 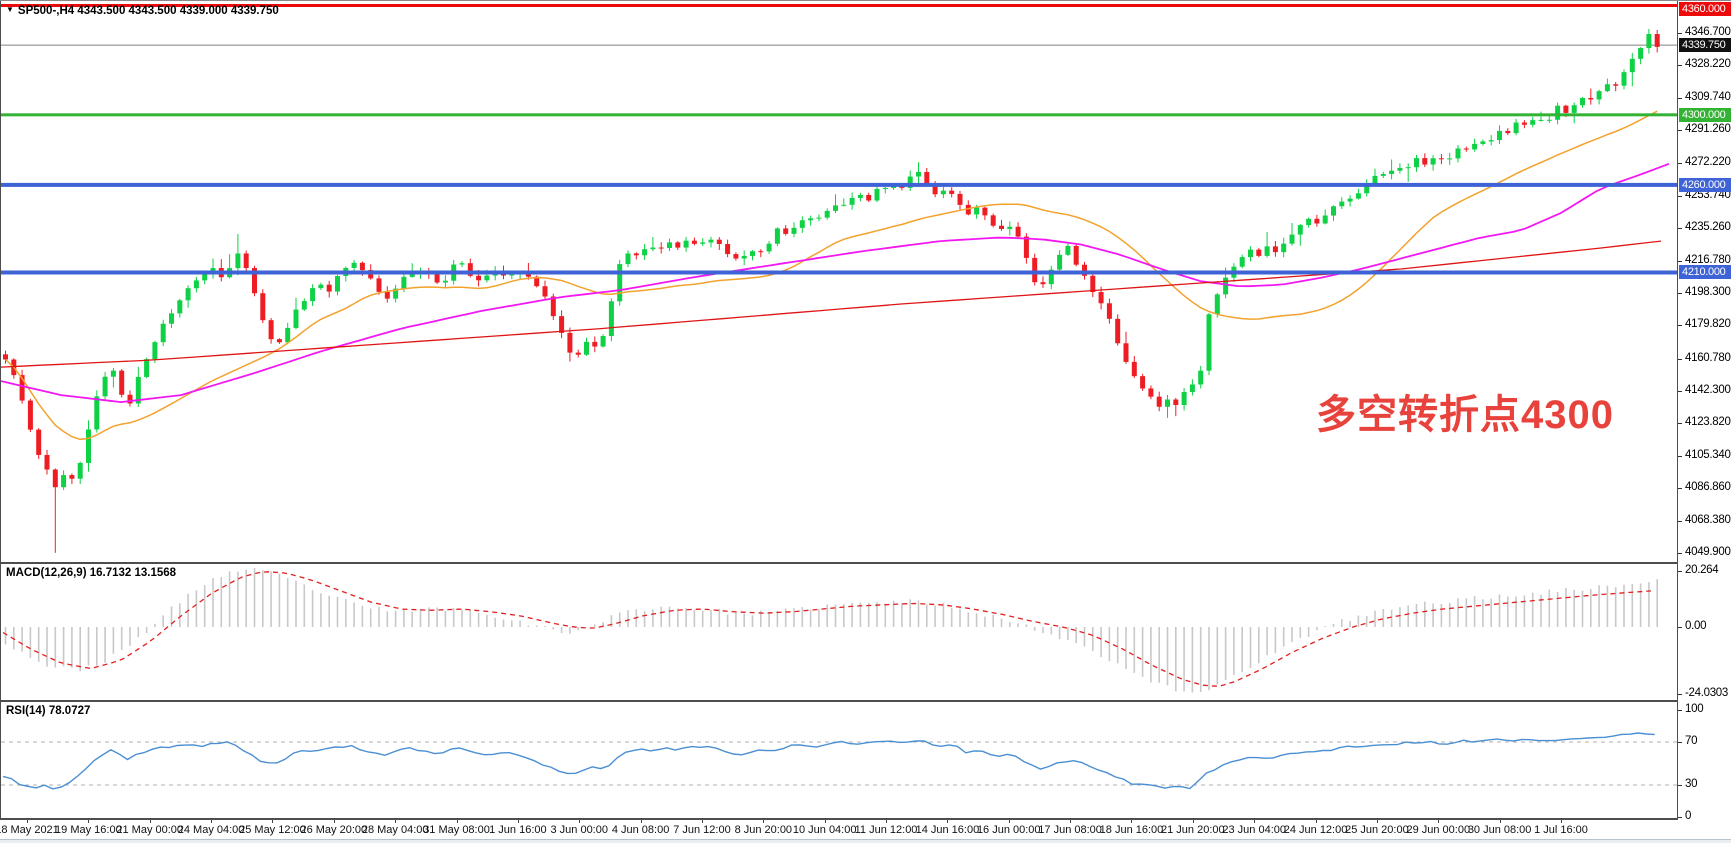 What do you see at coordinates (1708, 454) in the screenshot?
I see `price-tick: 4105.340` at bounding box center [1708, 454].